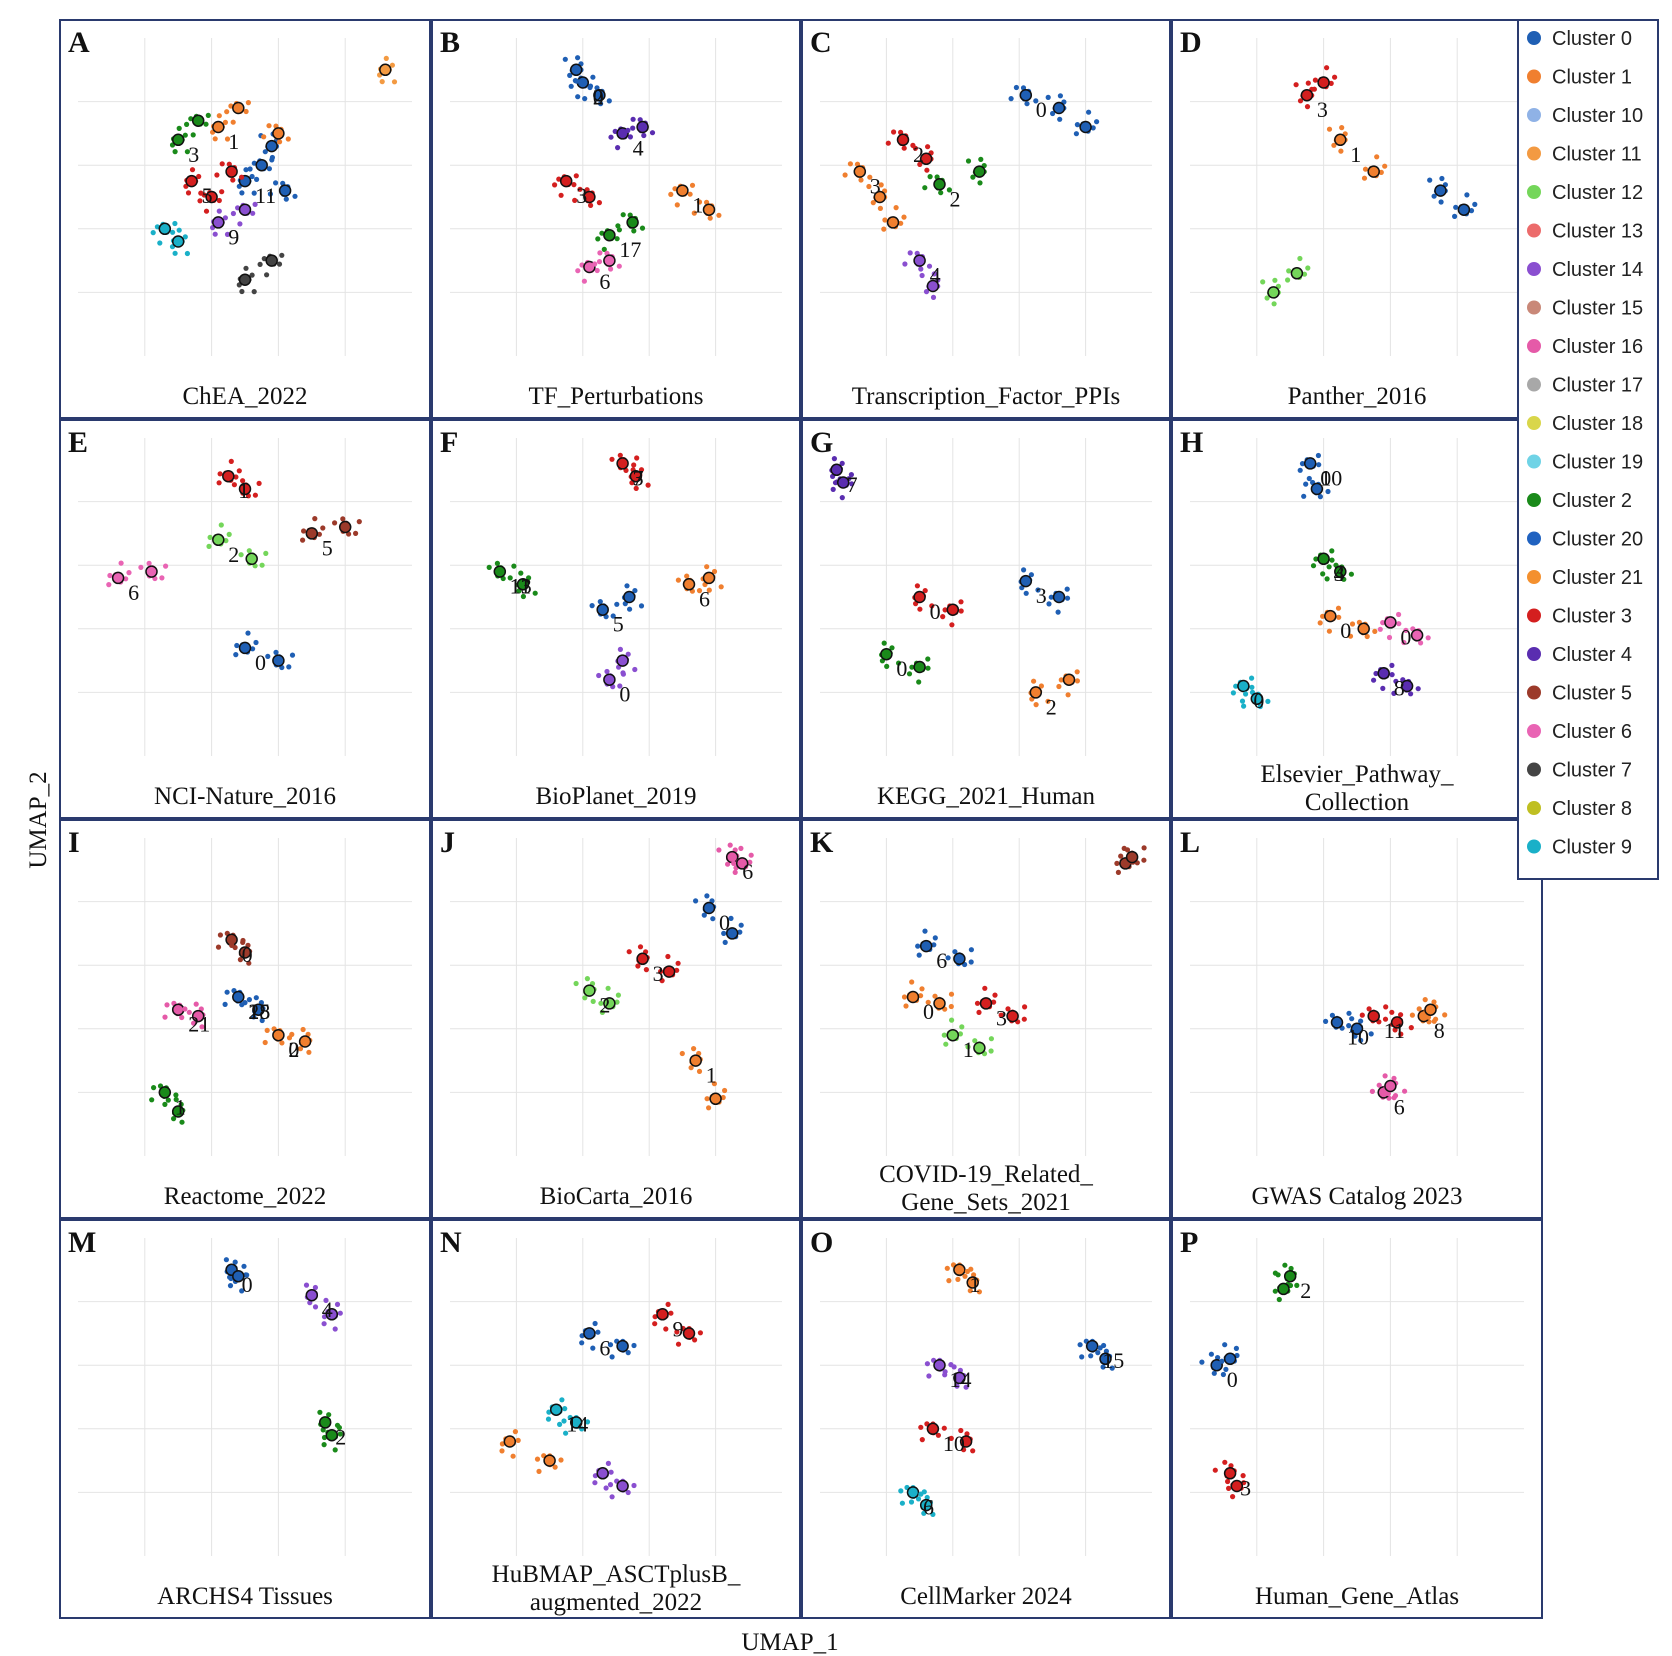  What do you see at coordinates (1597, 386) in the screenshot?
I see `legend-label: Cluster 17` at bounding box center [1597, 386].